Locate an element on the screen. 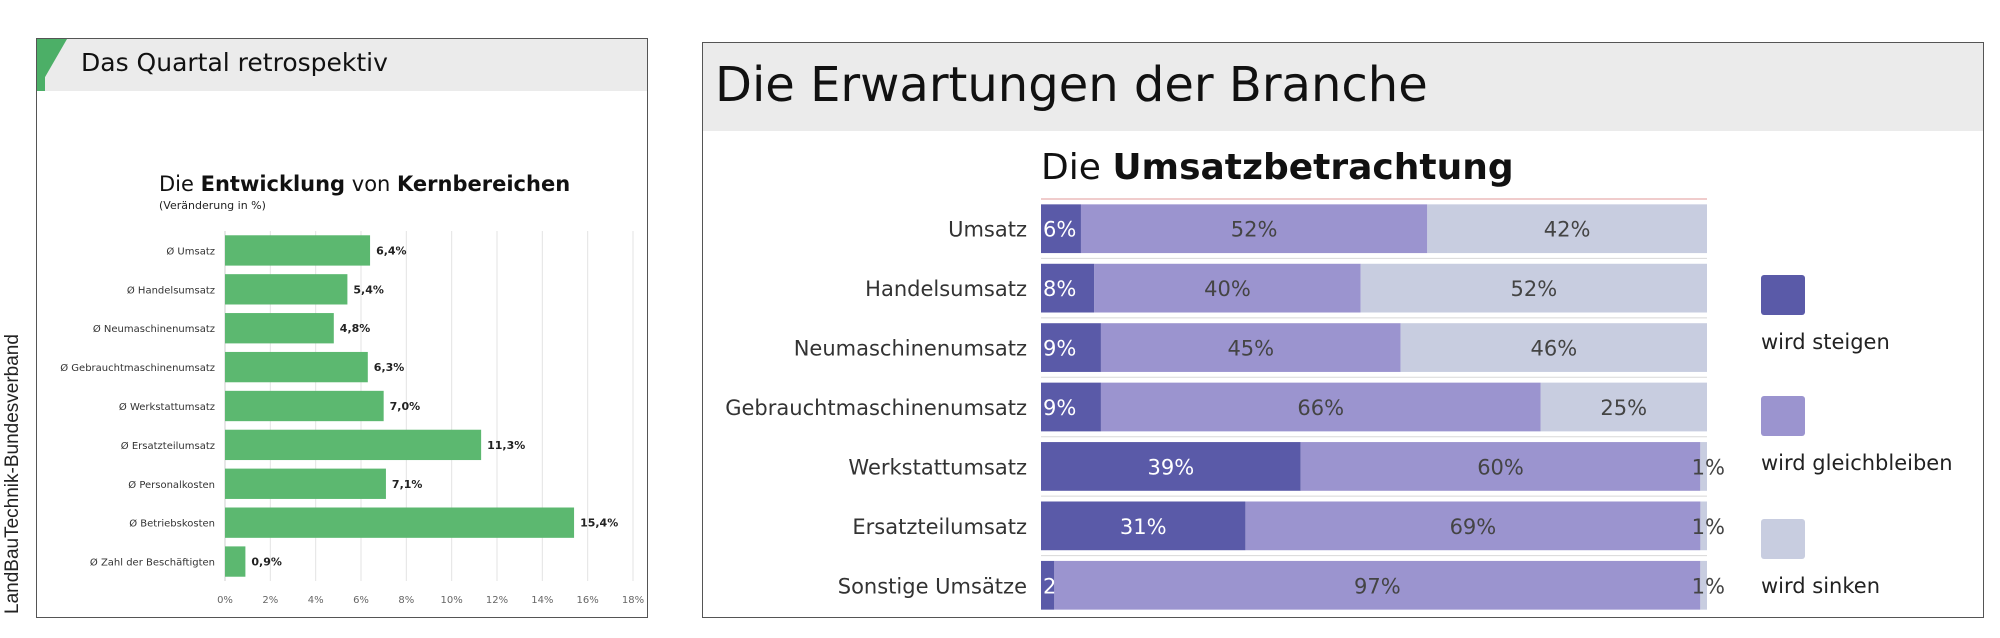  right-chart-title: Die Umsatzbetrachtung is located at coordinates (1277, 167).